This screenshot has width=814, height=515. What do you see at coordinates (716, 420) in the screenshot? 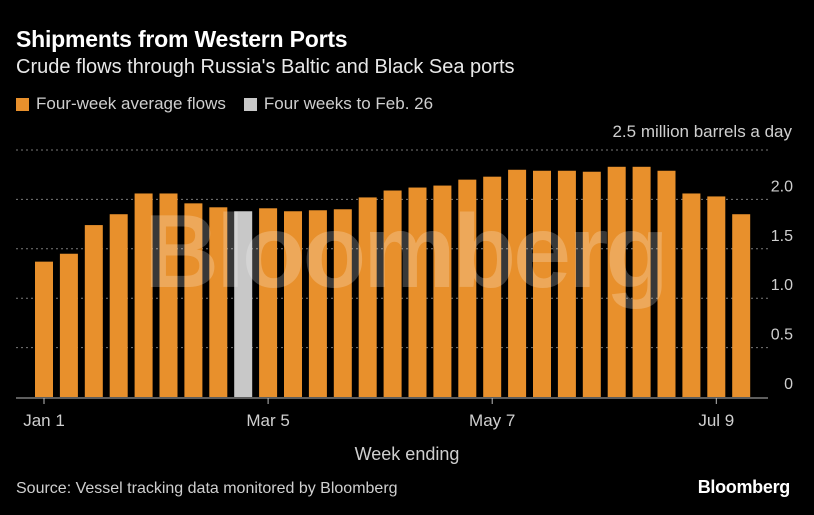
I see `x-tick-label: Jul 9` at bounding box center [716, 420].